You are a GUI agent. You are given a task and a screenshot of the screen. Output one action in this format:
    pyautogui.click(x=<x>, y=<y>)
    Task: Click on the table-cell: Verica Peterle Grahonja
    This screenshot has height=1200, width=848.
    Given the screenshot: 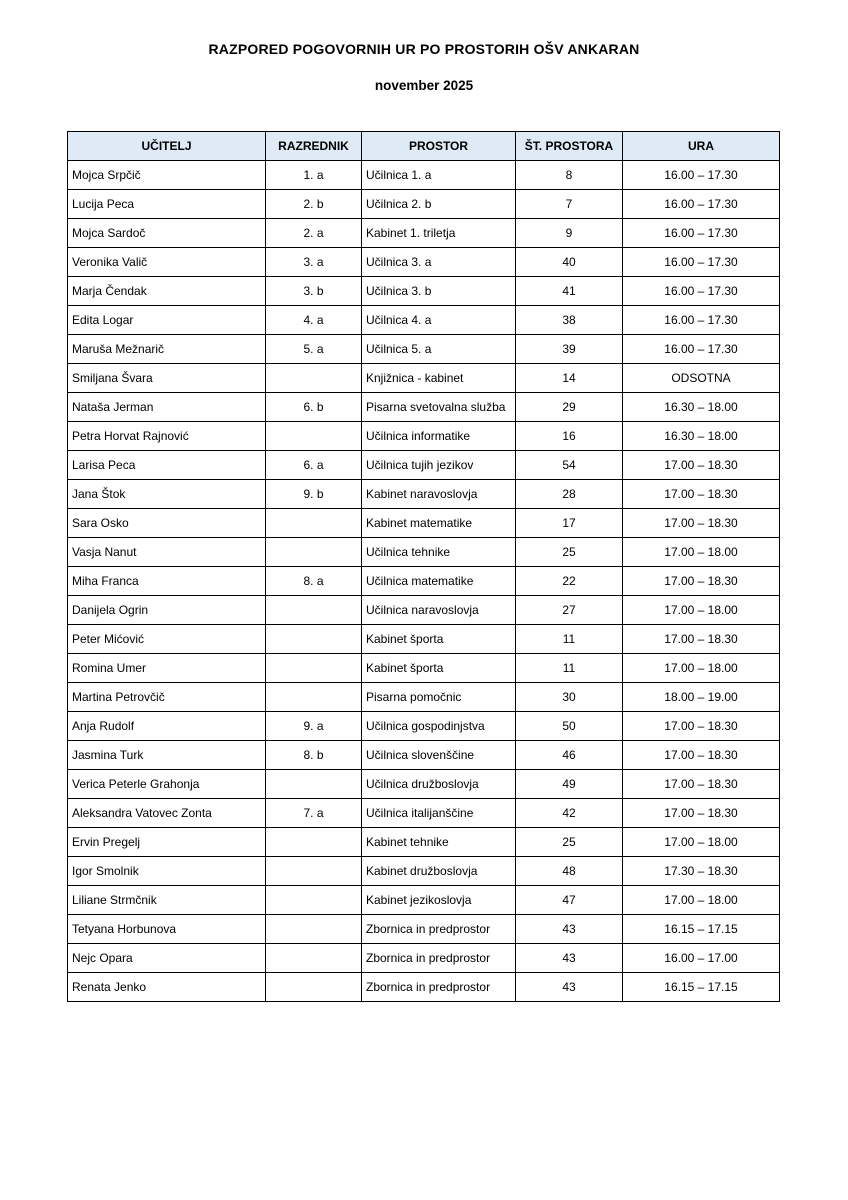 What is the action you would take?
    pyautogui.click(x=166, y=784)
    